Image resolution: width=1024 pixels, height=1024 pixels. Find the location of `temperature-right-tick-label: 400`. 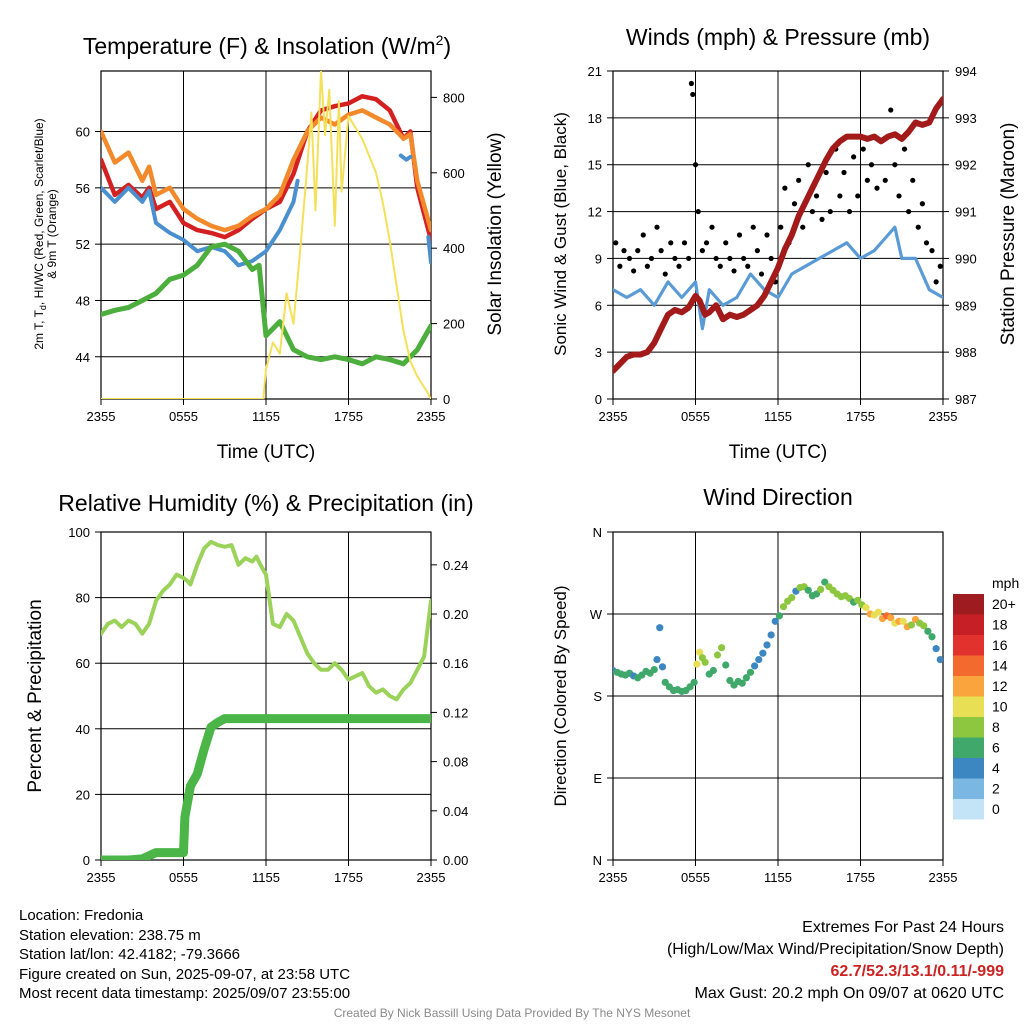

temperature-right-tick-label: 400 is located at coordinates (454, 248).